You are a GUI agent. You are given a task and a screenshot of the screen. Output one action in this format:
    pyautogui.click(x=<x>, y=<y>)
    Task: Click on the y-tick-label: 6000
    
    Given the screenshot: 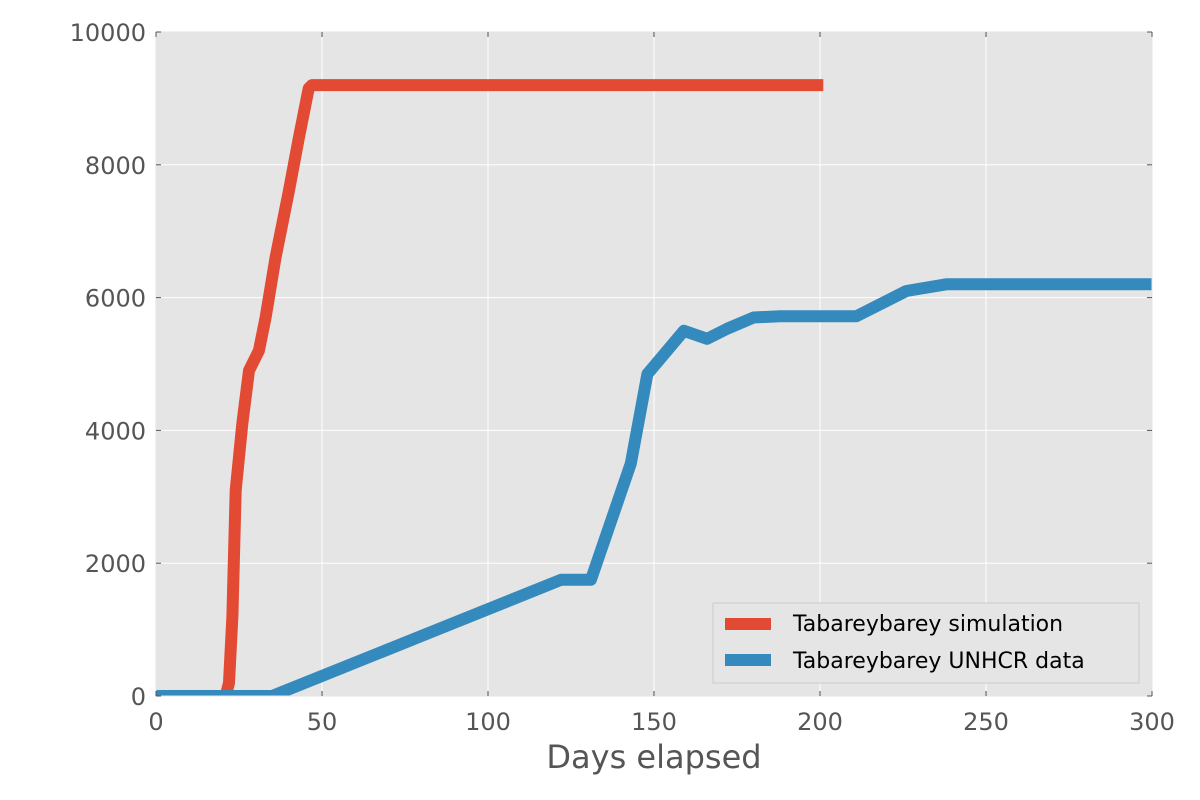 What is the action you would take?
    pyautogui.click(x=115, y=299)
    